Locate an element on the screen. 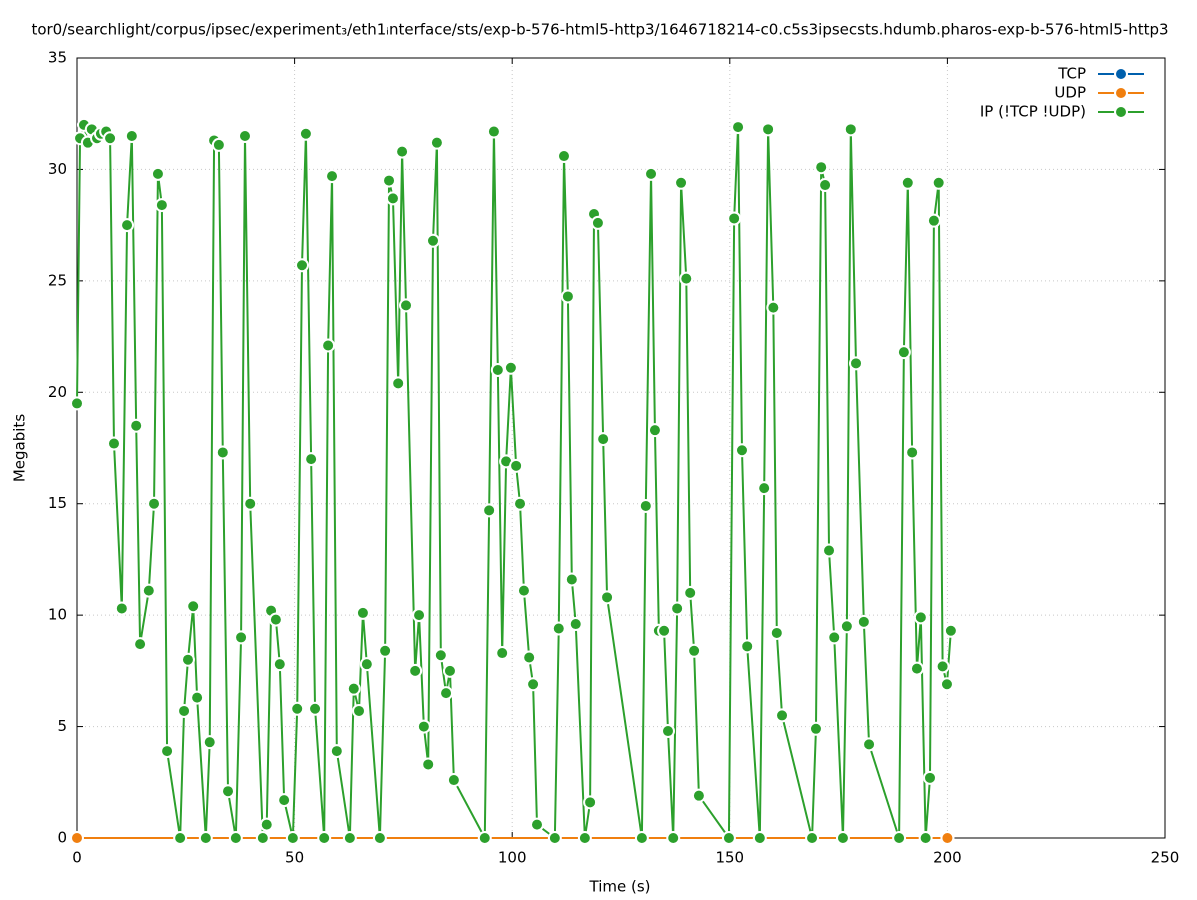  y-axis-label: Megabits is located at coordinates (20, 448).